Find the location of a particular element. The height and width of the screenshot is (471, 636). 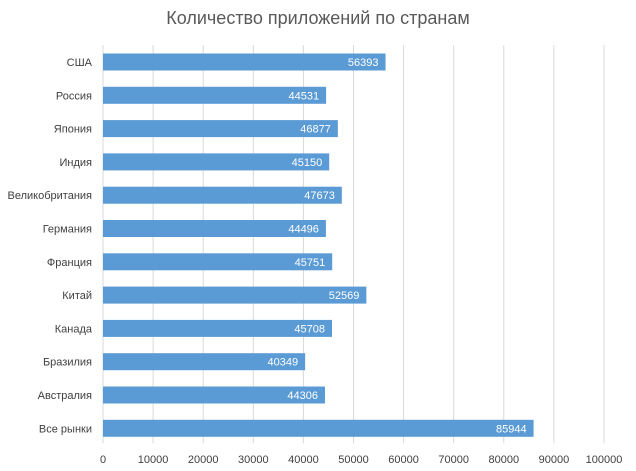

data-label: 47673 is located at coordinates (319, 196).